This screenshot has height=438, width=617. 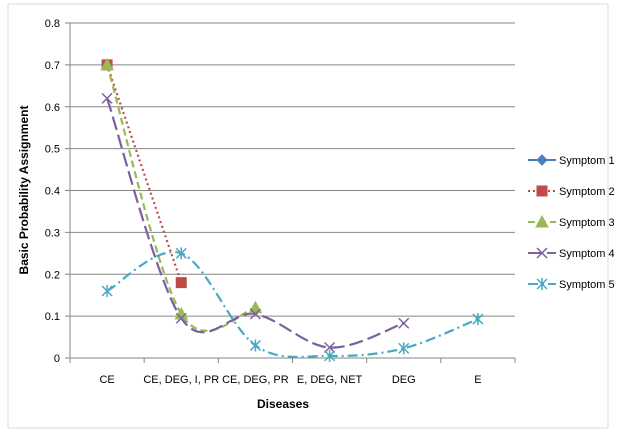 What do you see at coordinates (587, 254) in the screenshot?
I see `legend-label: Symptom 4` at bounding box center [587, 254].